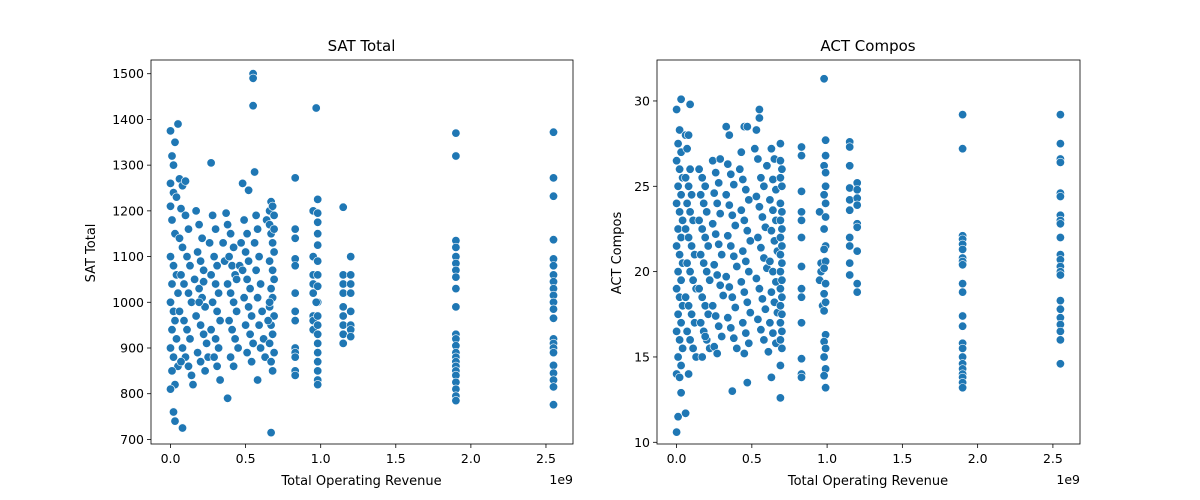 Image resolution: width=1200 pixels, height=500 pixels. What do you see at coordinates (1068, 479) in the screenshot?
I see `x-offset-text: 1e9` at bounding box center [1068, 479].